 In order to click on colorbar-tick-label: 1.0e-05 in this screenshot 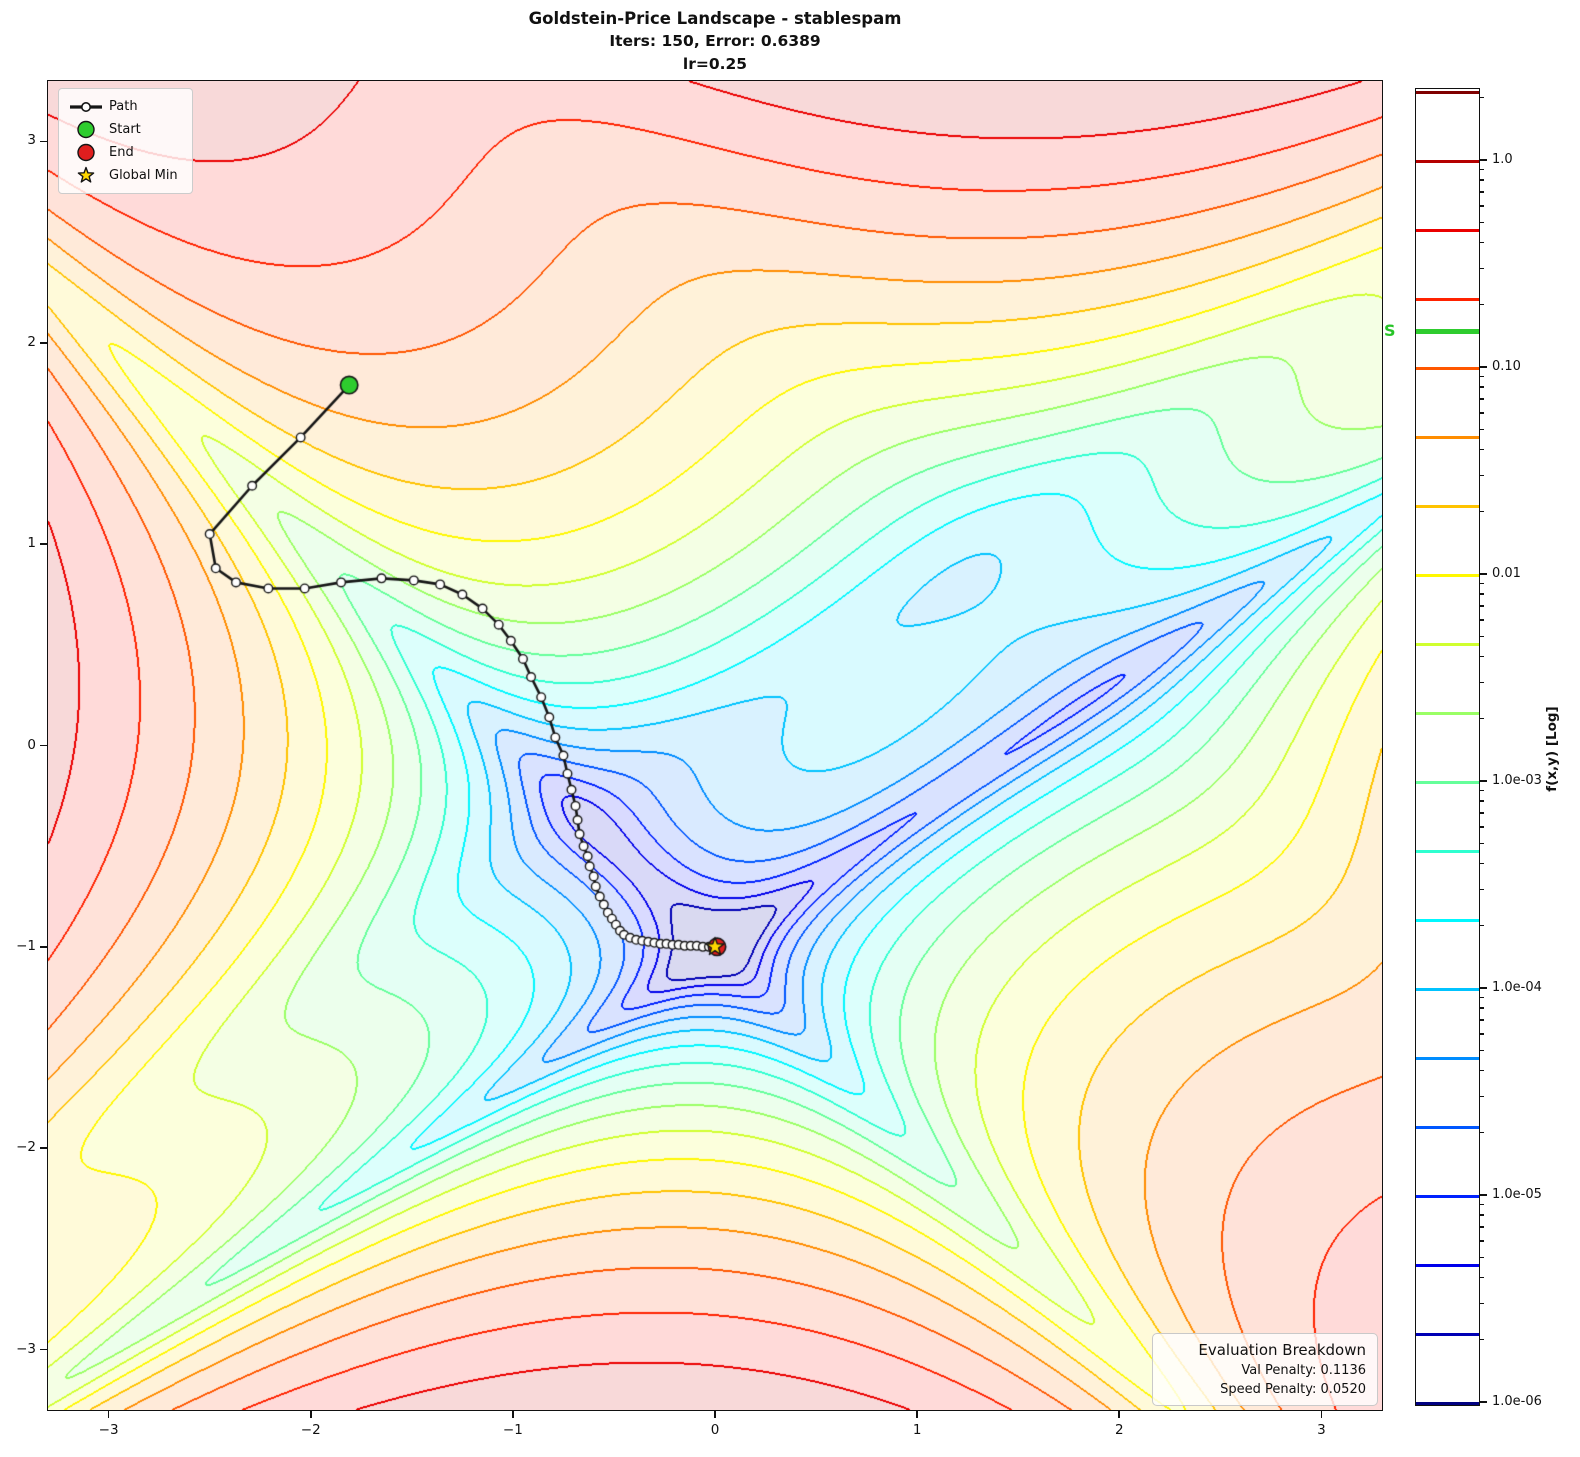, I will do `click(1517, 1194)`.